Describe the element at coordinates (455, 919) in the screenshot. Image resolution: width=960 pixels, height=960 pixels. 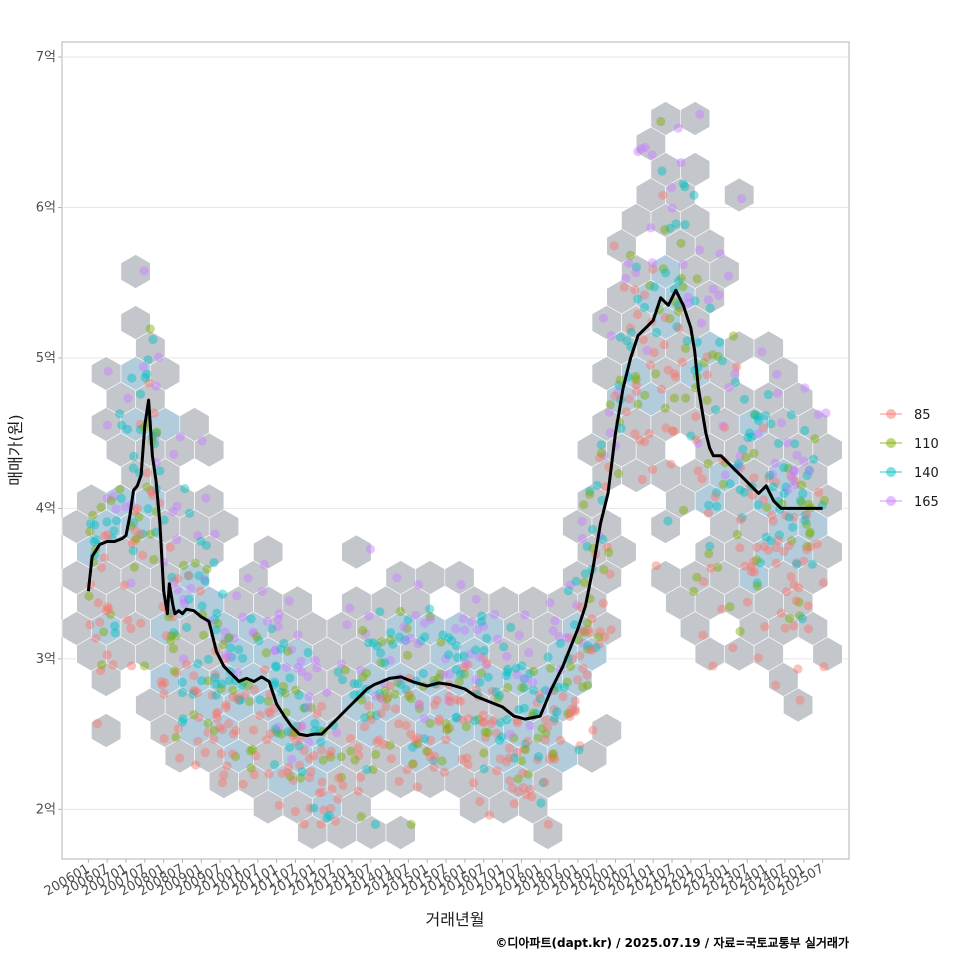
I see `x-axis-title: 거래년월` at that location.